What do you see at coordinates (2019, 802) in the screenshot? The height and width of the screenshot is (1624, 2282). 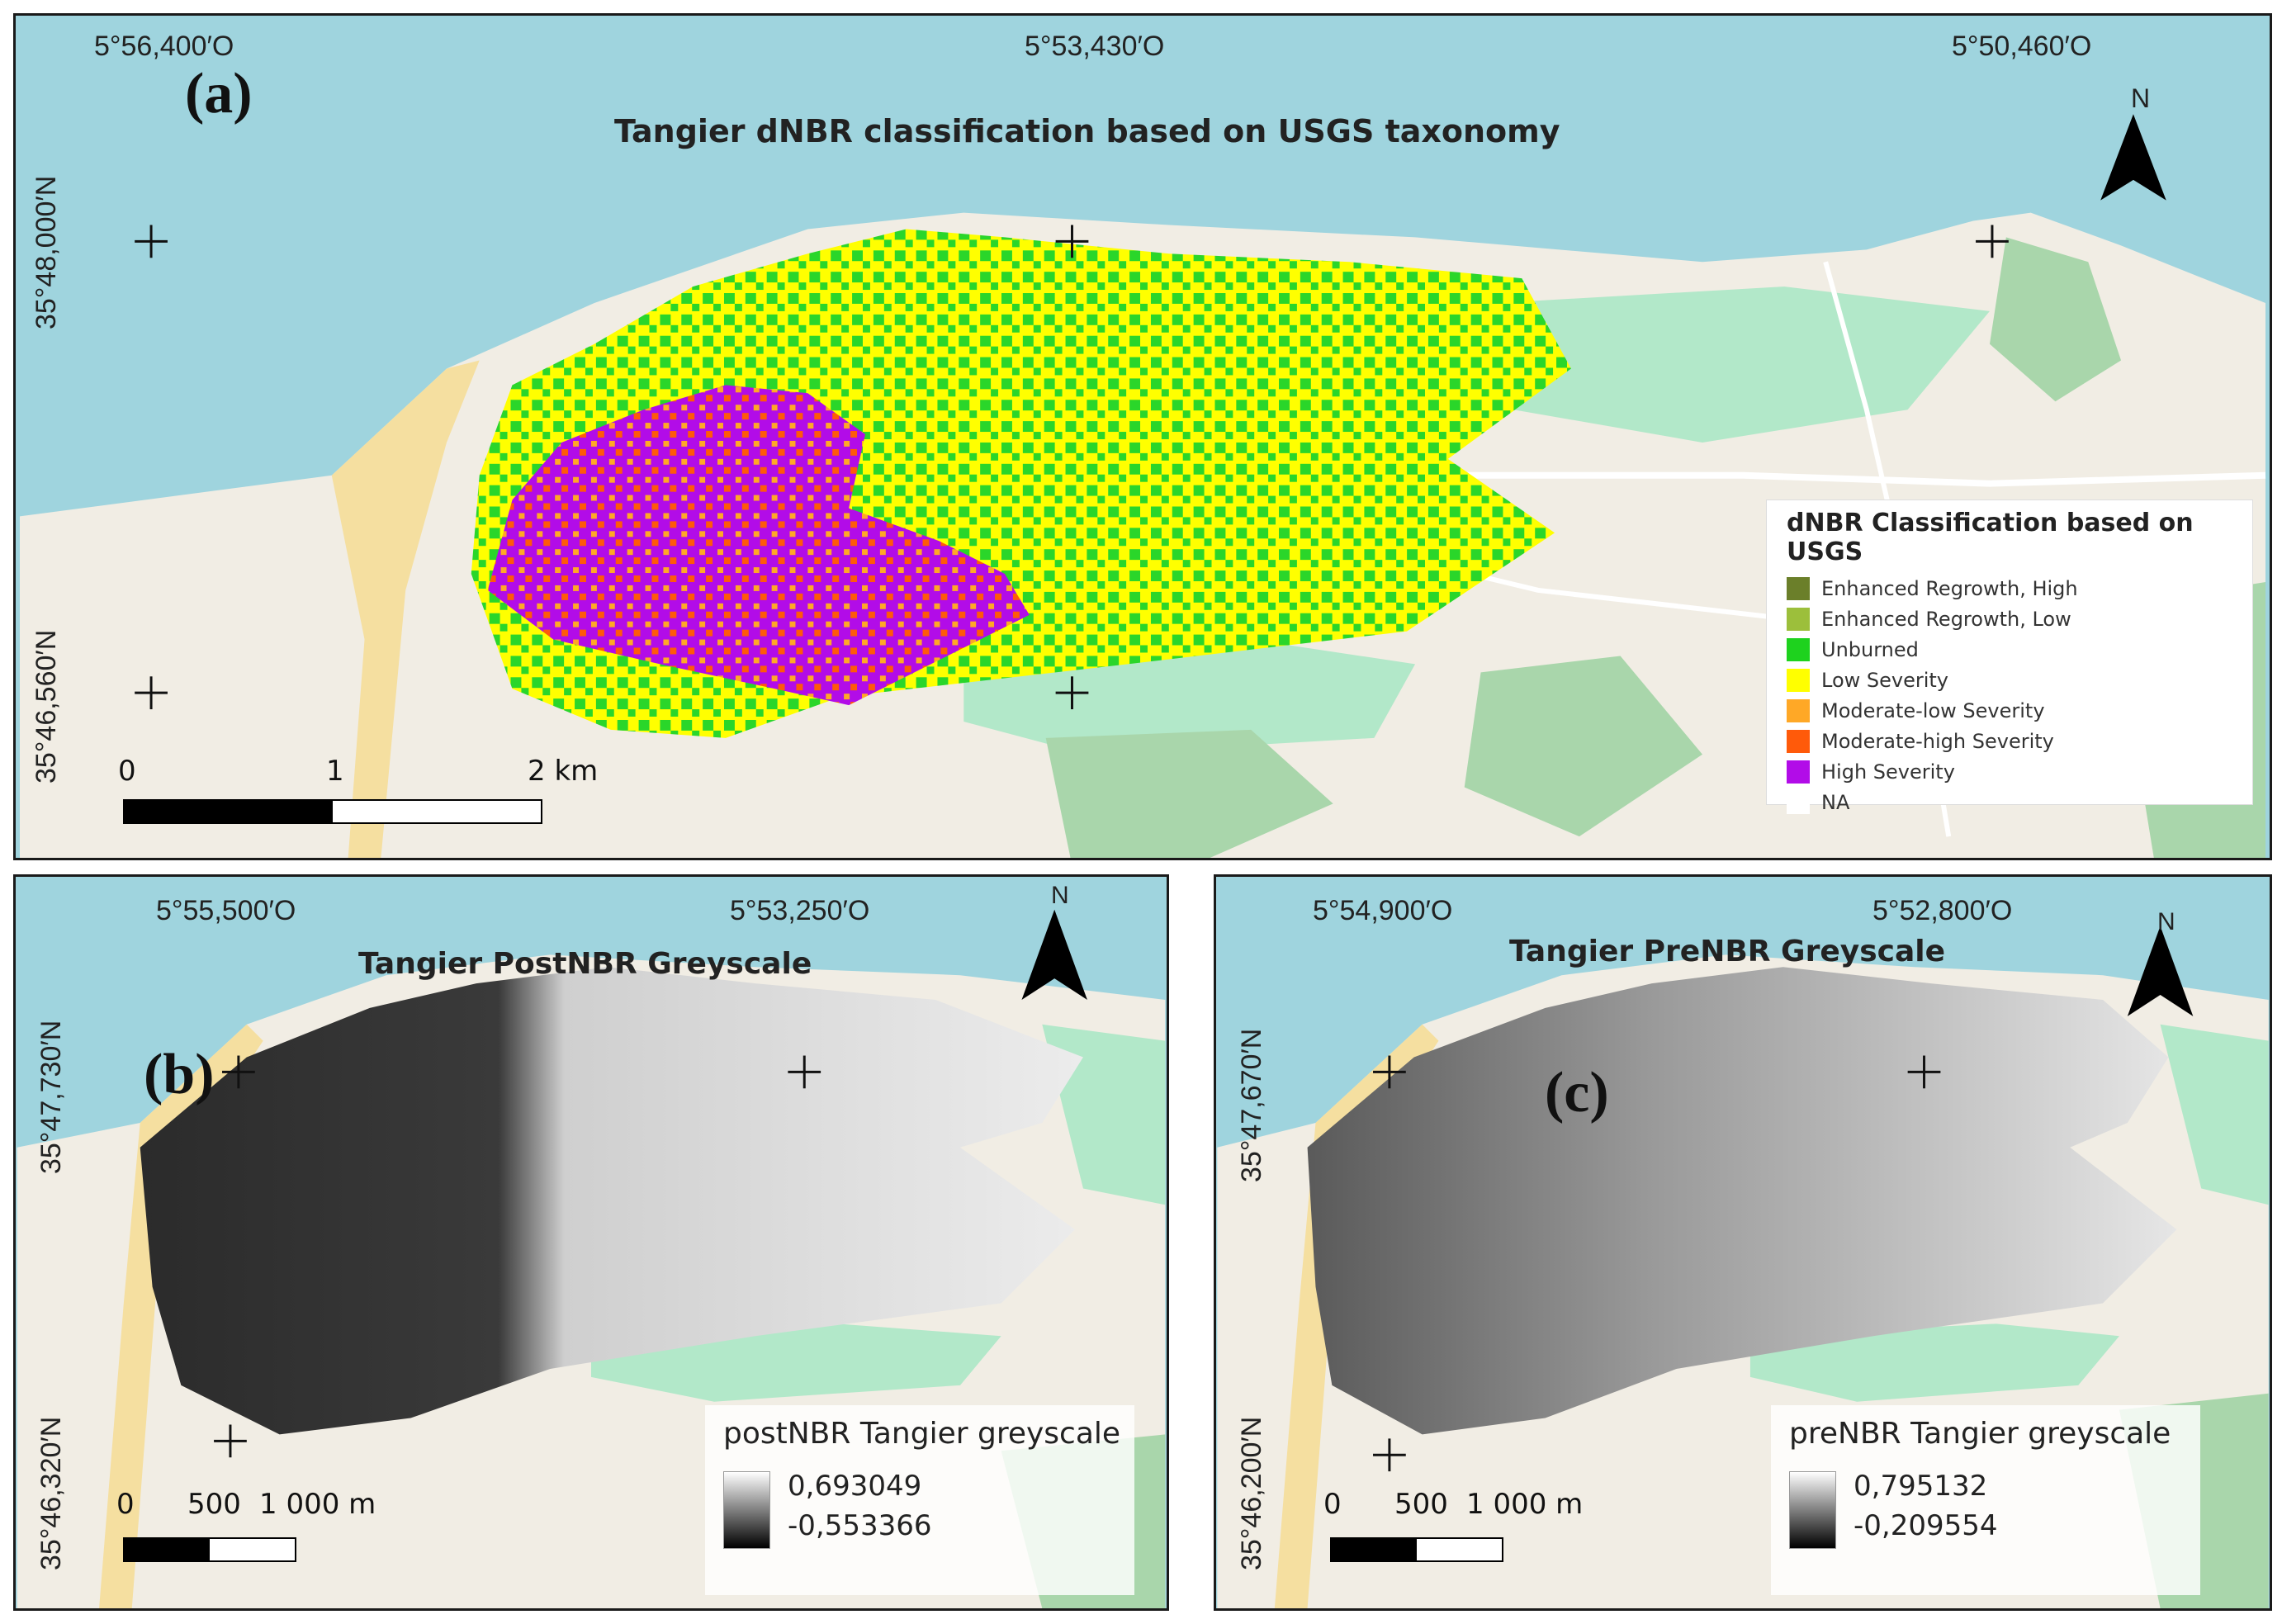 I see `legend-item: NA` at bounding box center [2019, 802].